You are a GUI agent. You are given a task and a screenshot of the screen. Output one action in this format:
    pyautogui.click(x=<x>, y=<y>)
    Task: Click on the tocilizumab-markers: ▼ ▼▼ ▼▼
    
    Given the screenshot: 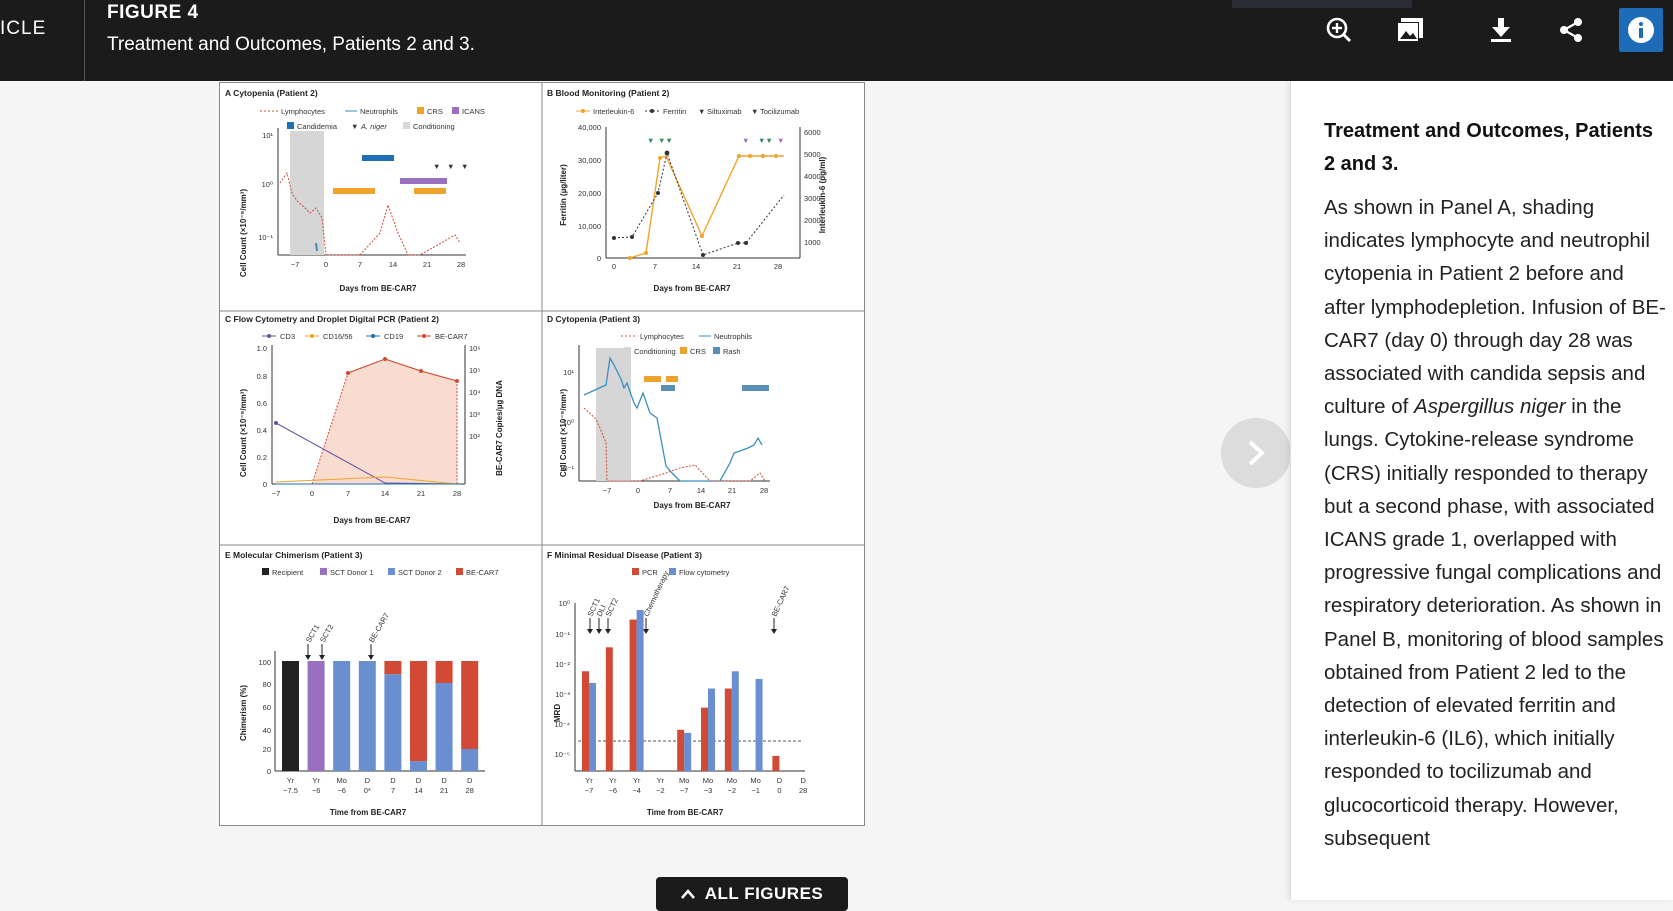 What is the action you would take?
    pyautogui.click(x=710, y=140)
    